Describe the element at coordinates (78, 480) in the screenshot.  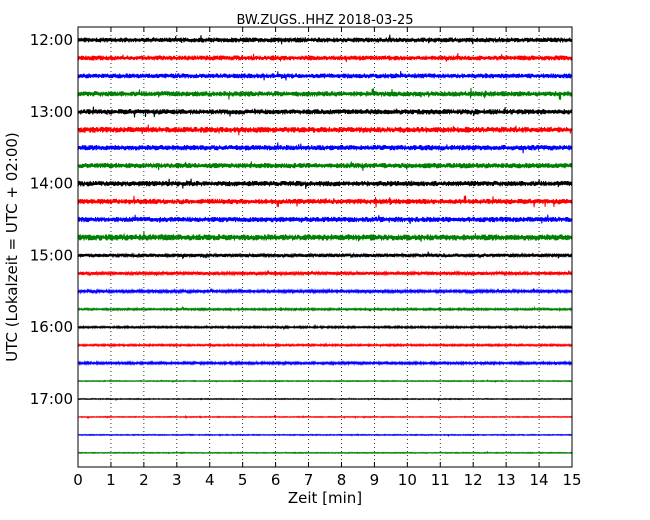
I see `x-tick-label: 0` at that location.